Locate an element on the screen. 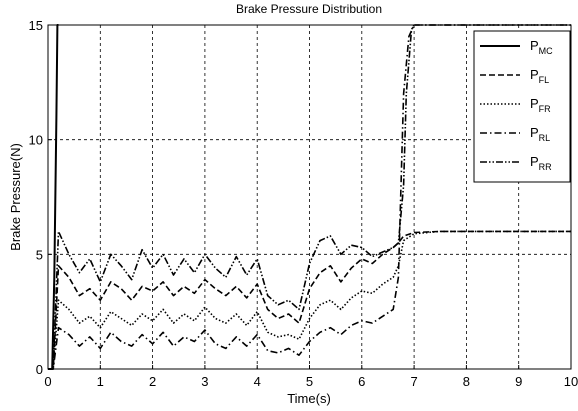 This screenshot has width=578, height=411. y-tick-label: 10 is located at coordinates (36, 140).